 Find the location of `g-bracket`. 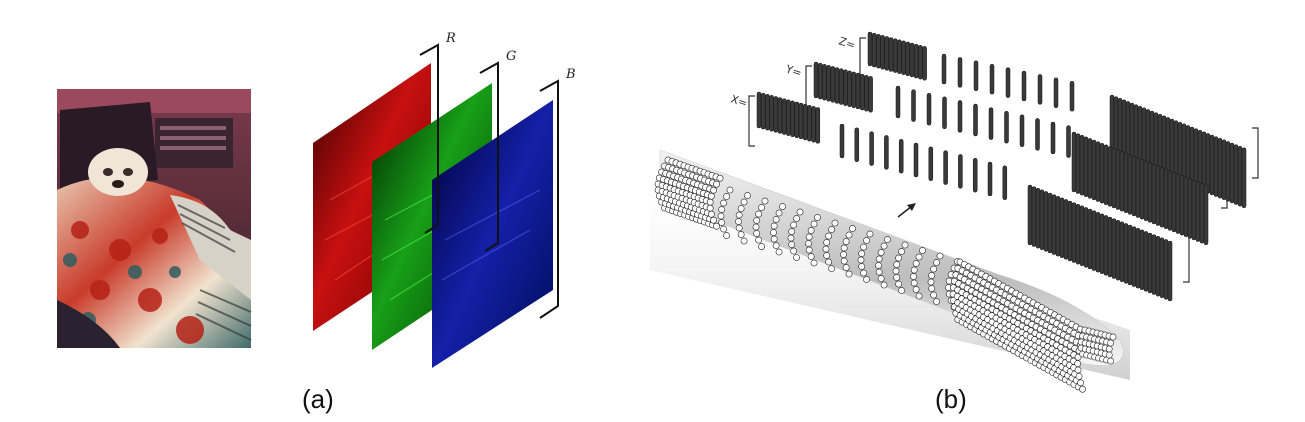

g-bracket is located at coordinates (489, 156).